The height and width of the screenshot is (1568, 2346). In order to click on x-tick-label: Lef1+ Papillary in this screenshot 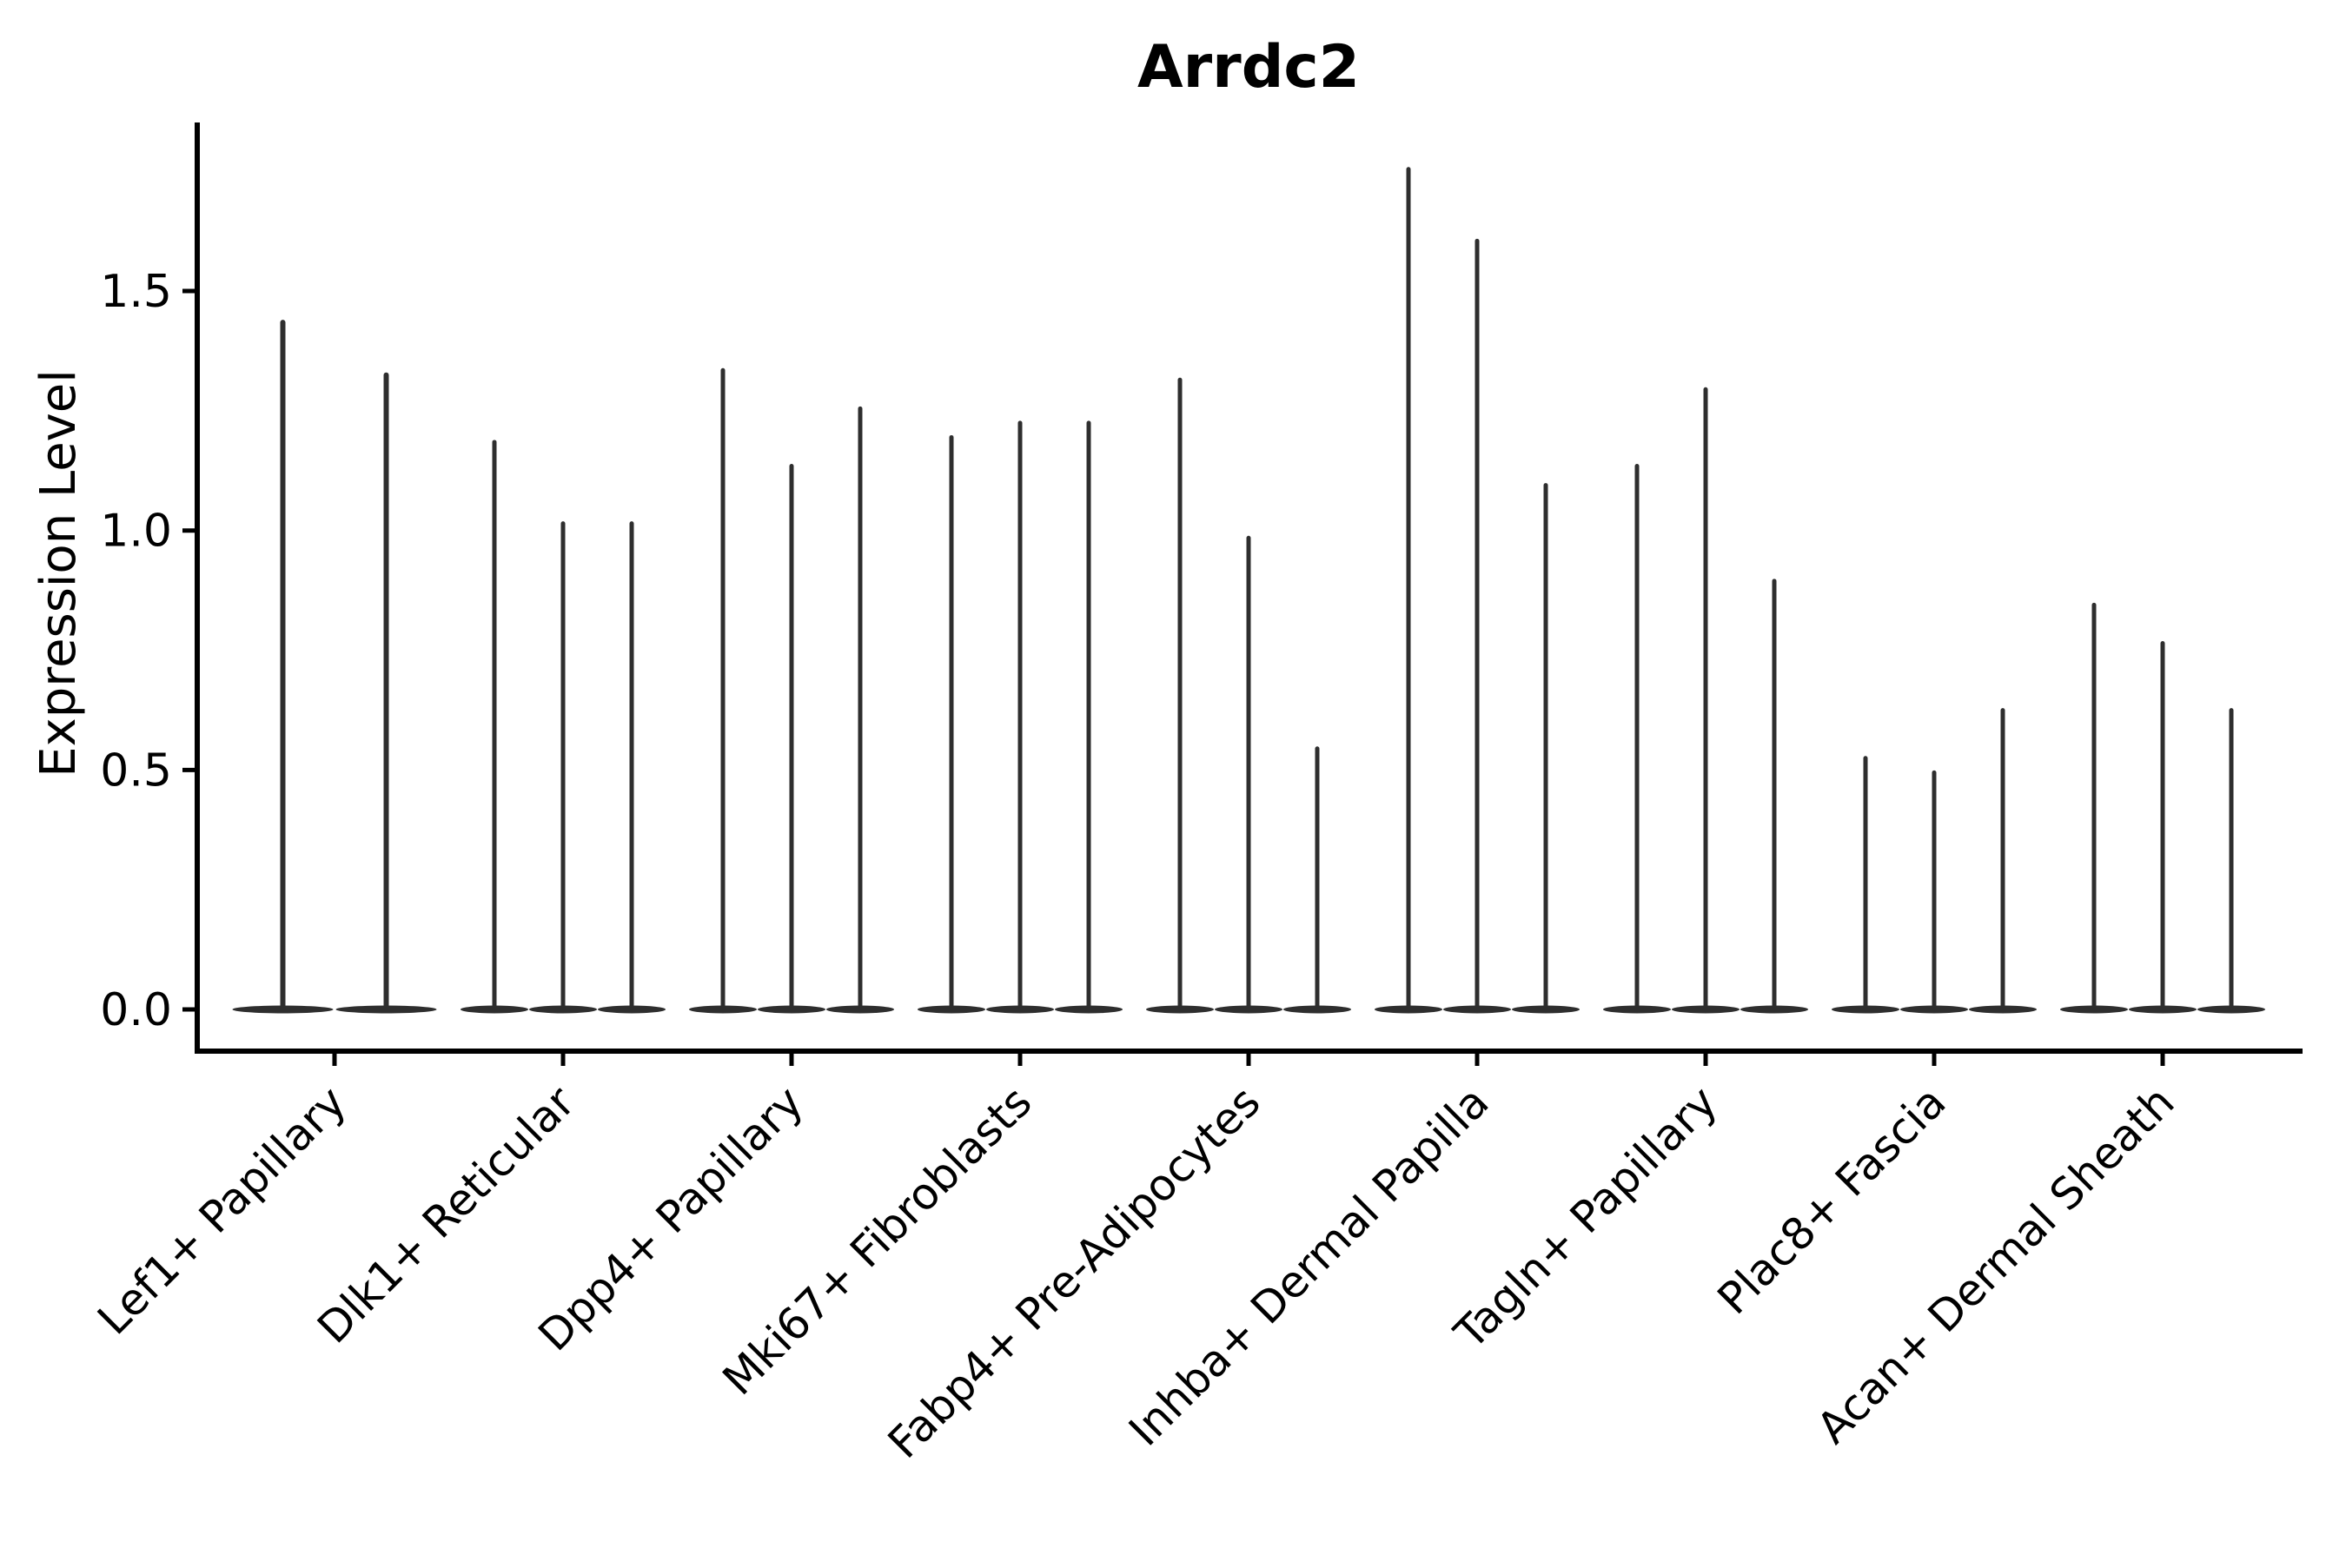, I will do `click(221, 1210)`.